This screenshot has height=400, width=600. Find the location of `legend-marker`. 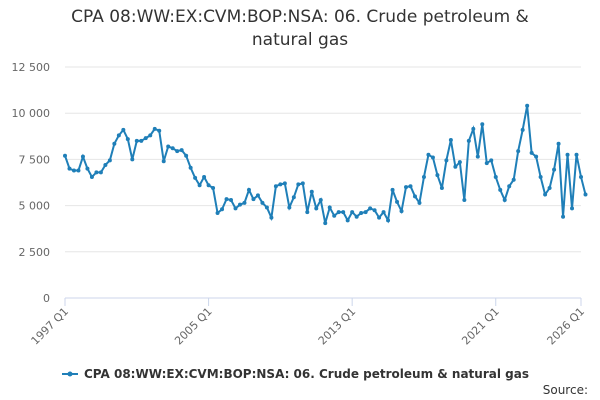

legend-marker is located at coordinates (70, 374).